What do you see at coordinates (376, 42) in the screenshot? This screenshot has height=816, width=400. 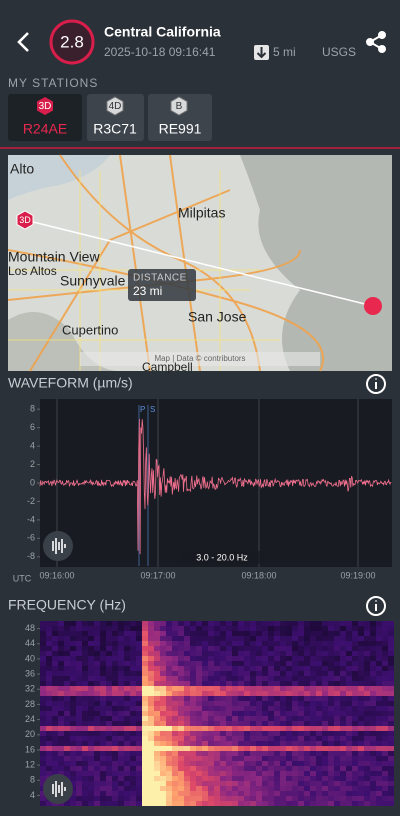 I see `share-button` at bounding box center [376, 42].